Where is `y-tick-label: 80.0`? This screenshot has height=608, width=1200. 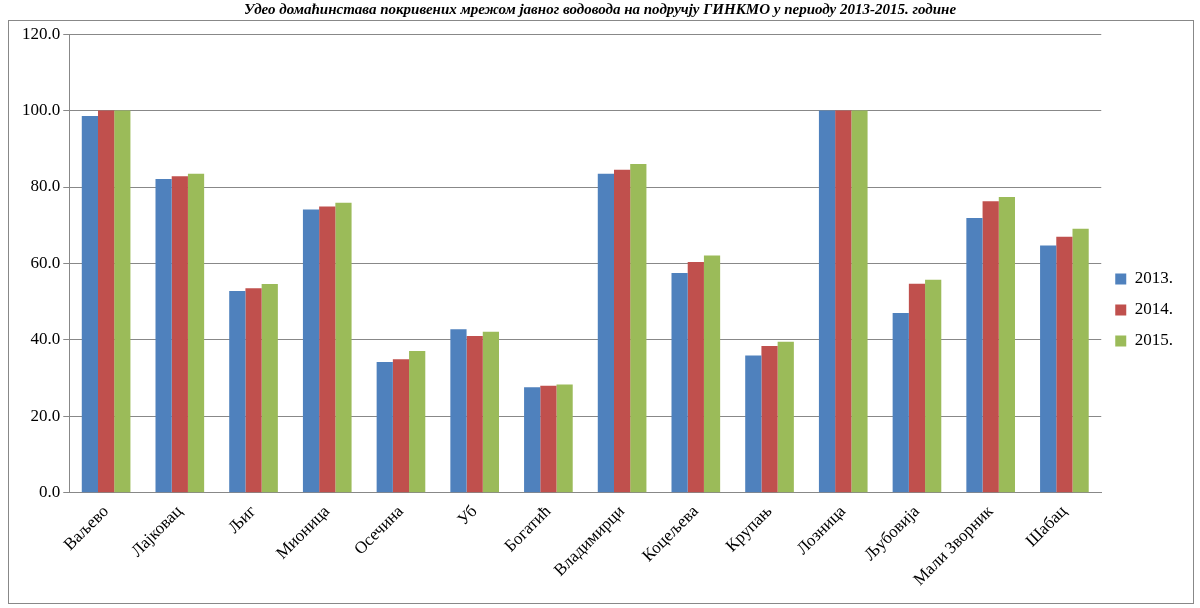 y-tick-label: 80.0 is located at coordinates (45, 186).